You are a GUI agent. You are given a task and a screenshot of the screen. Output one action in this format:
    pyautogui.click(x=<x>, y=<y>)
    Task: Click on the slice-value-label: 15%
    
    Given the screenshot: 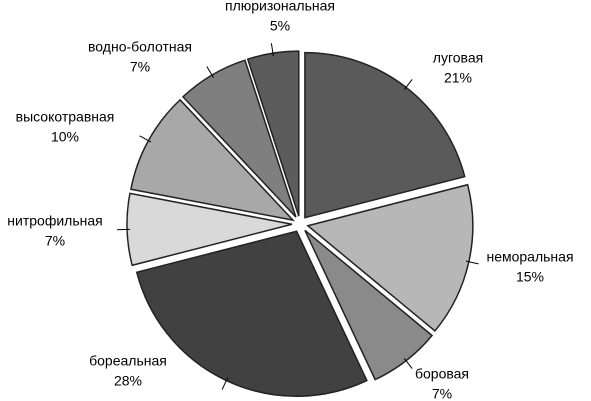 What is the action you would take?
    pyautogui.click(x=530, y=277)
    